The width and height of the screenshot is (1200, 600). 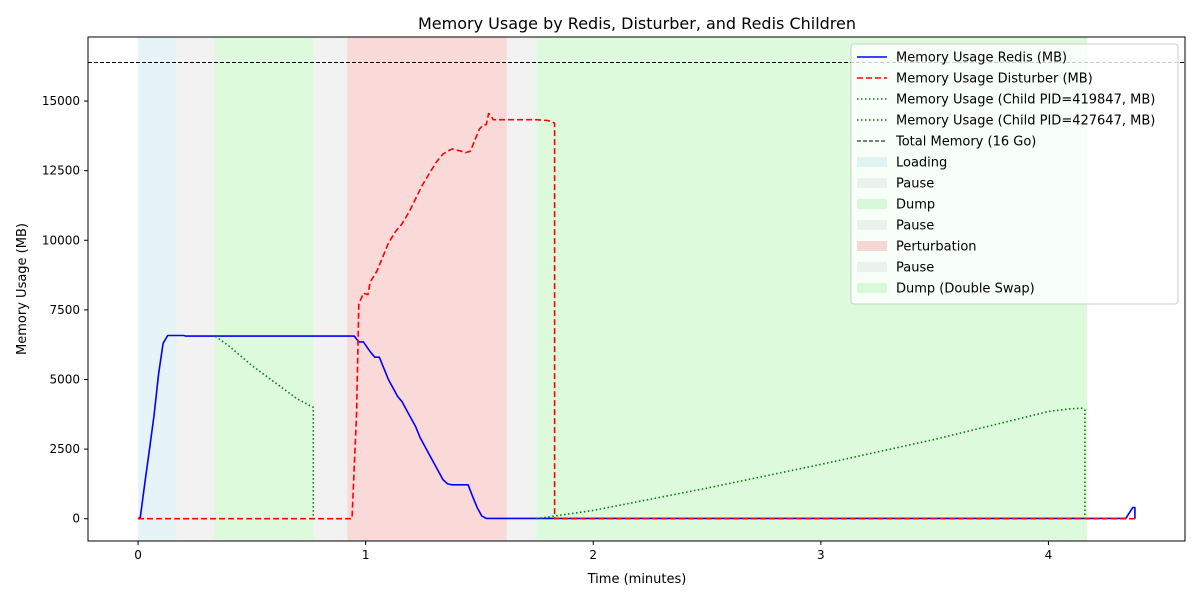 I want to click on x-tick-label: 4, so click(x=1049, y=555).